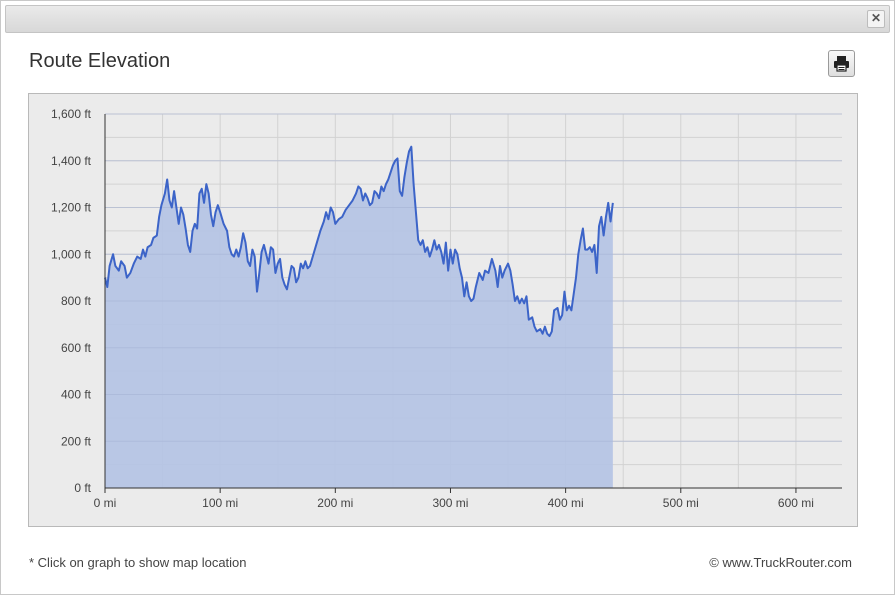  Describe the element at coordinates (76, 395) in the screenshot. I see `y-tick-label: 400 ft` at that location.